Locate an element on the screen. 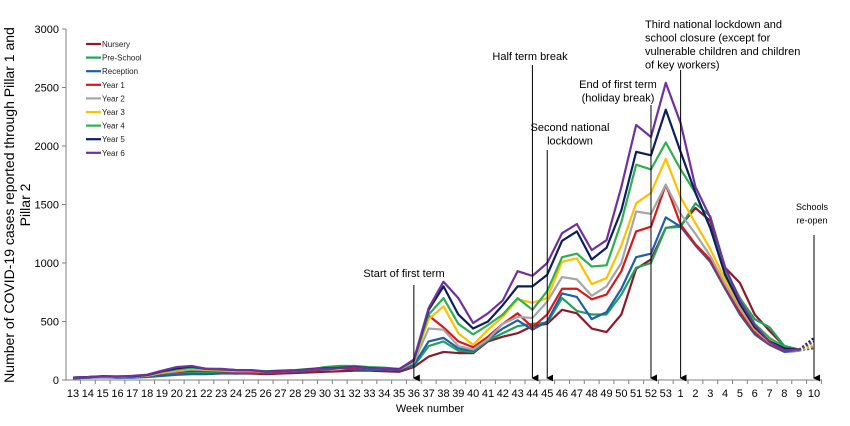 This screenshot has height=426, width=850. x-tick-label: 26 is located at coordinates (266, 394).